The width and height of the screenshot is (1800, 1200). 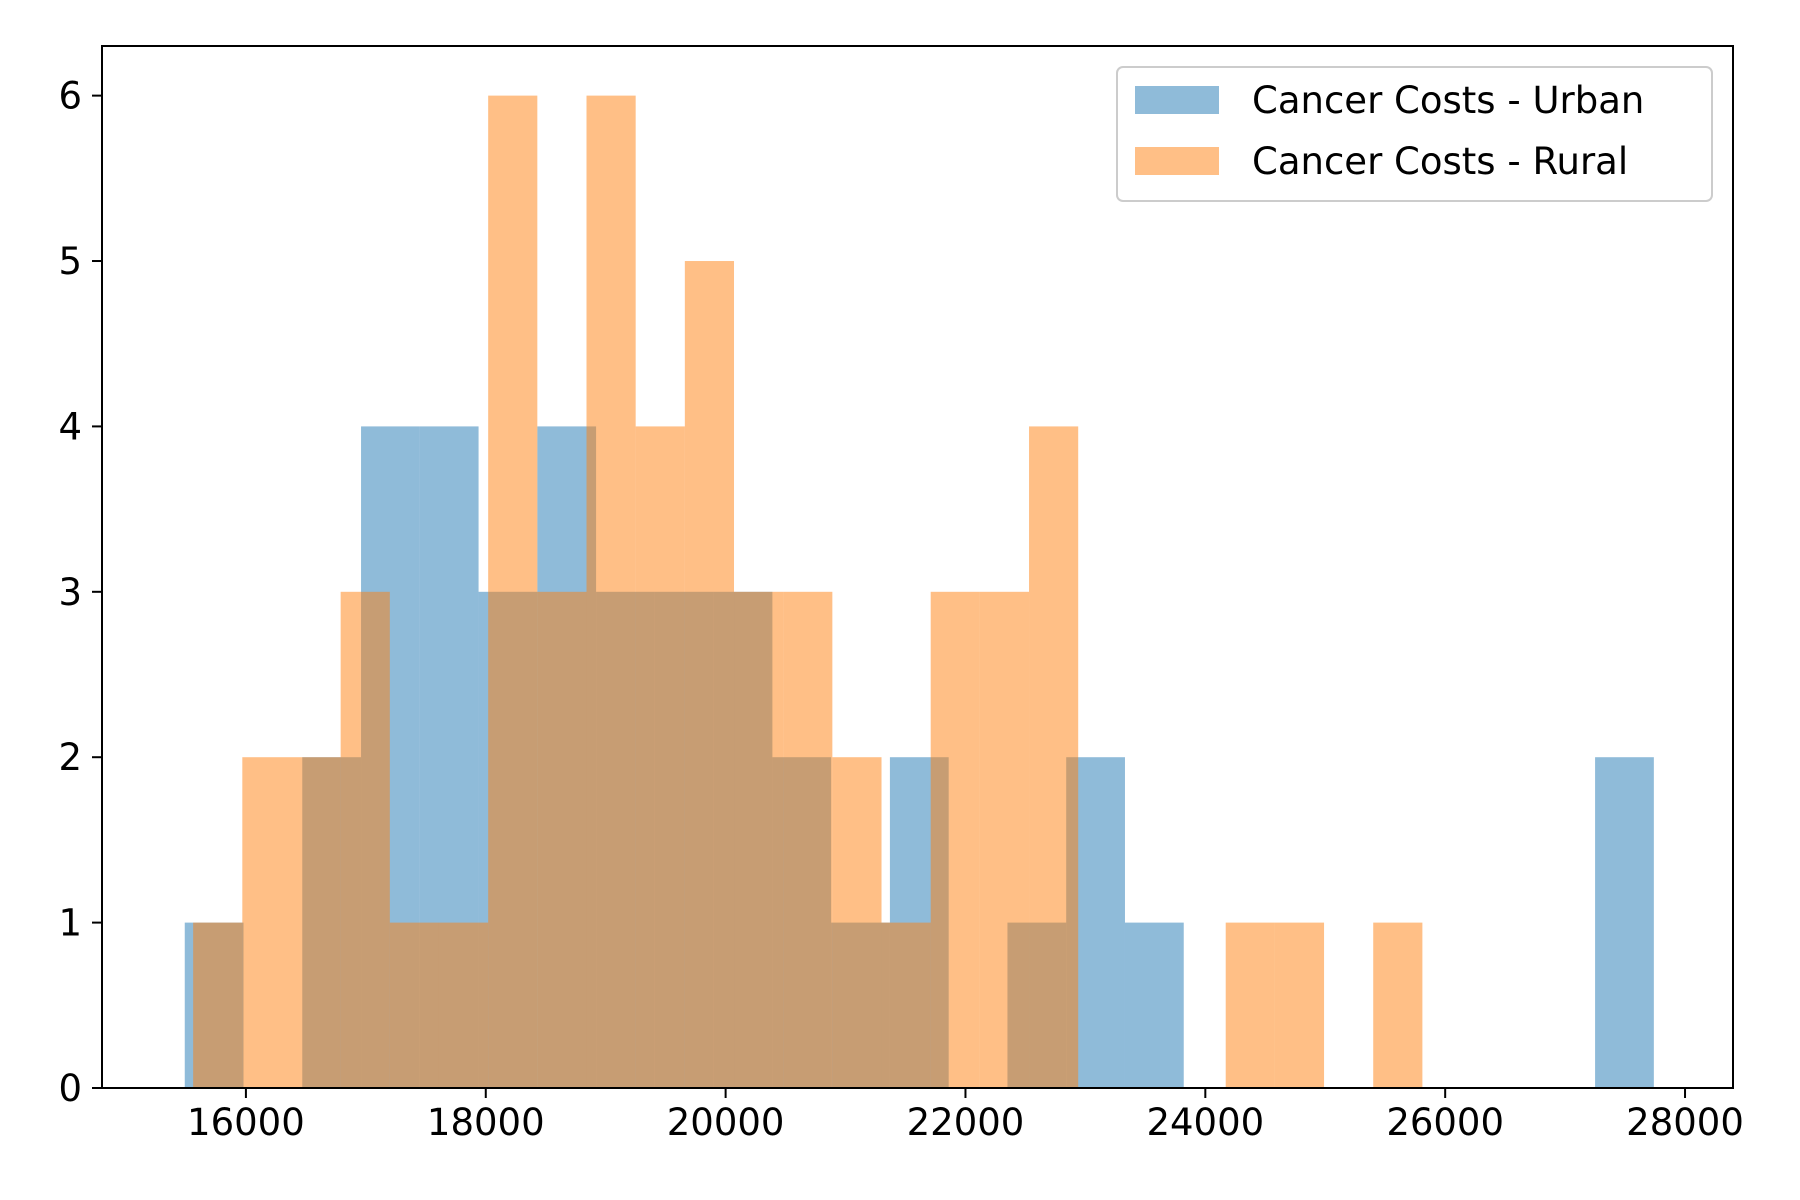 I want to click on legend-swatch-urban, so click(x=1177, y=100).